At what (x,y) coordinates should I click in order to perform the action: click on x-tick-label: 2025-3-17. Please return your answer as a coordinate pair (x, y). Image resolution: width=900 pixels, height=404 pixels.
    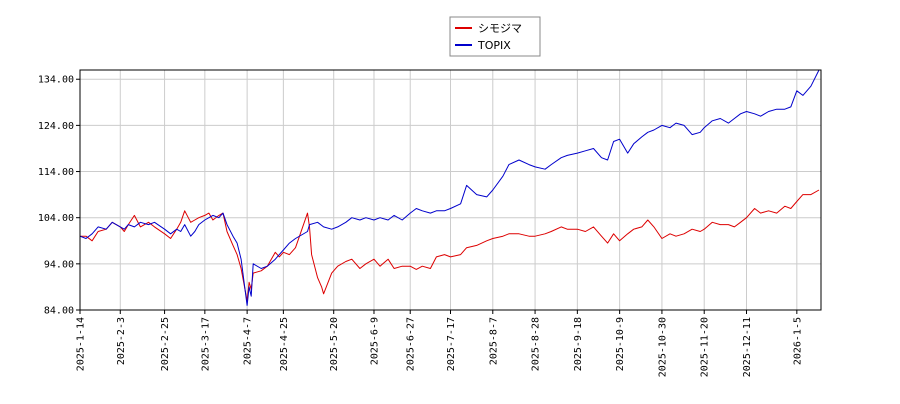
    Looking at the image, I should click on (205, 344).